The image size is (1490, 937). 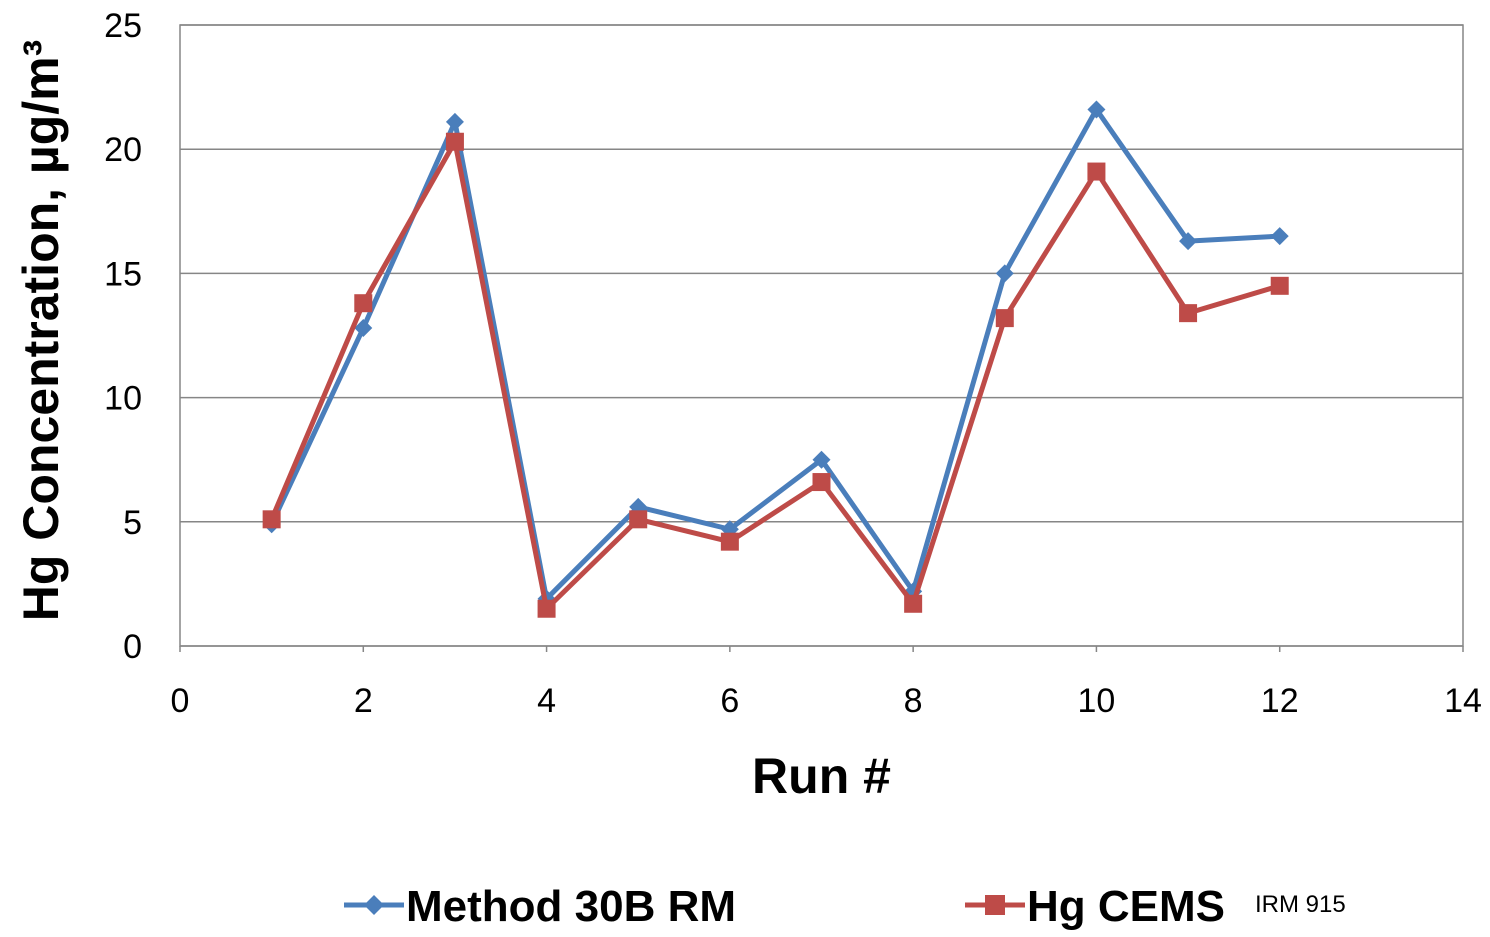 I want to click on legend-label-method-30b-rm: Method 30B RM, so click(x=571, y=906).